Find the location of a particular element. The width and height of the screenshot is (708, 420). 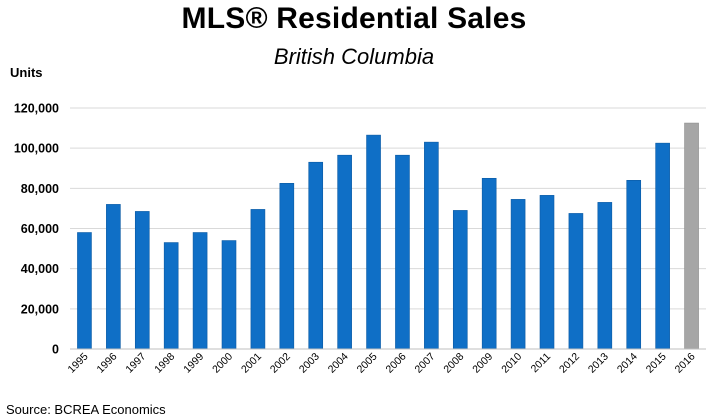

bar-2011 is located at coordinates (547, 272).